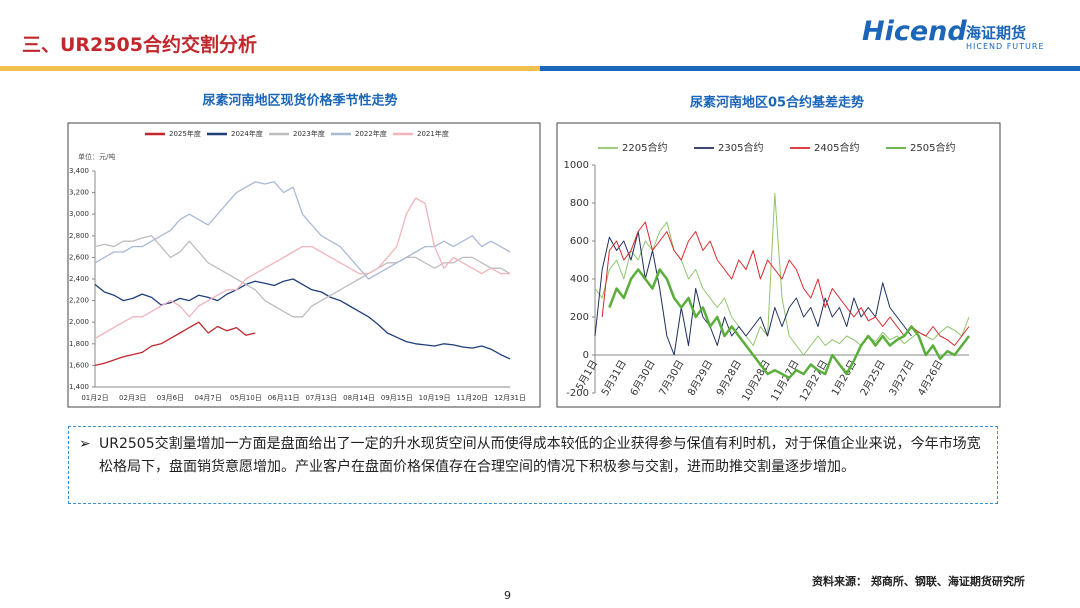 The width and height of the screenshot is (1080, 608). I want to click on y-tick-label: 1,600, so click(79, 365).